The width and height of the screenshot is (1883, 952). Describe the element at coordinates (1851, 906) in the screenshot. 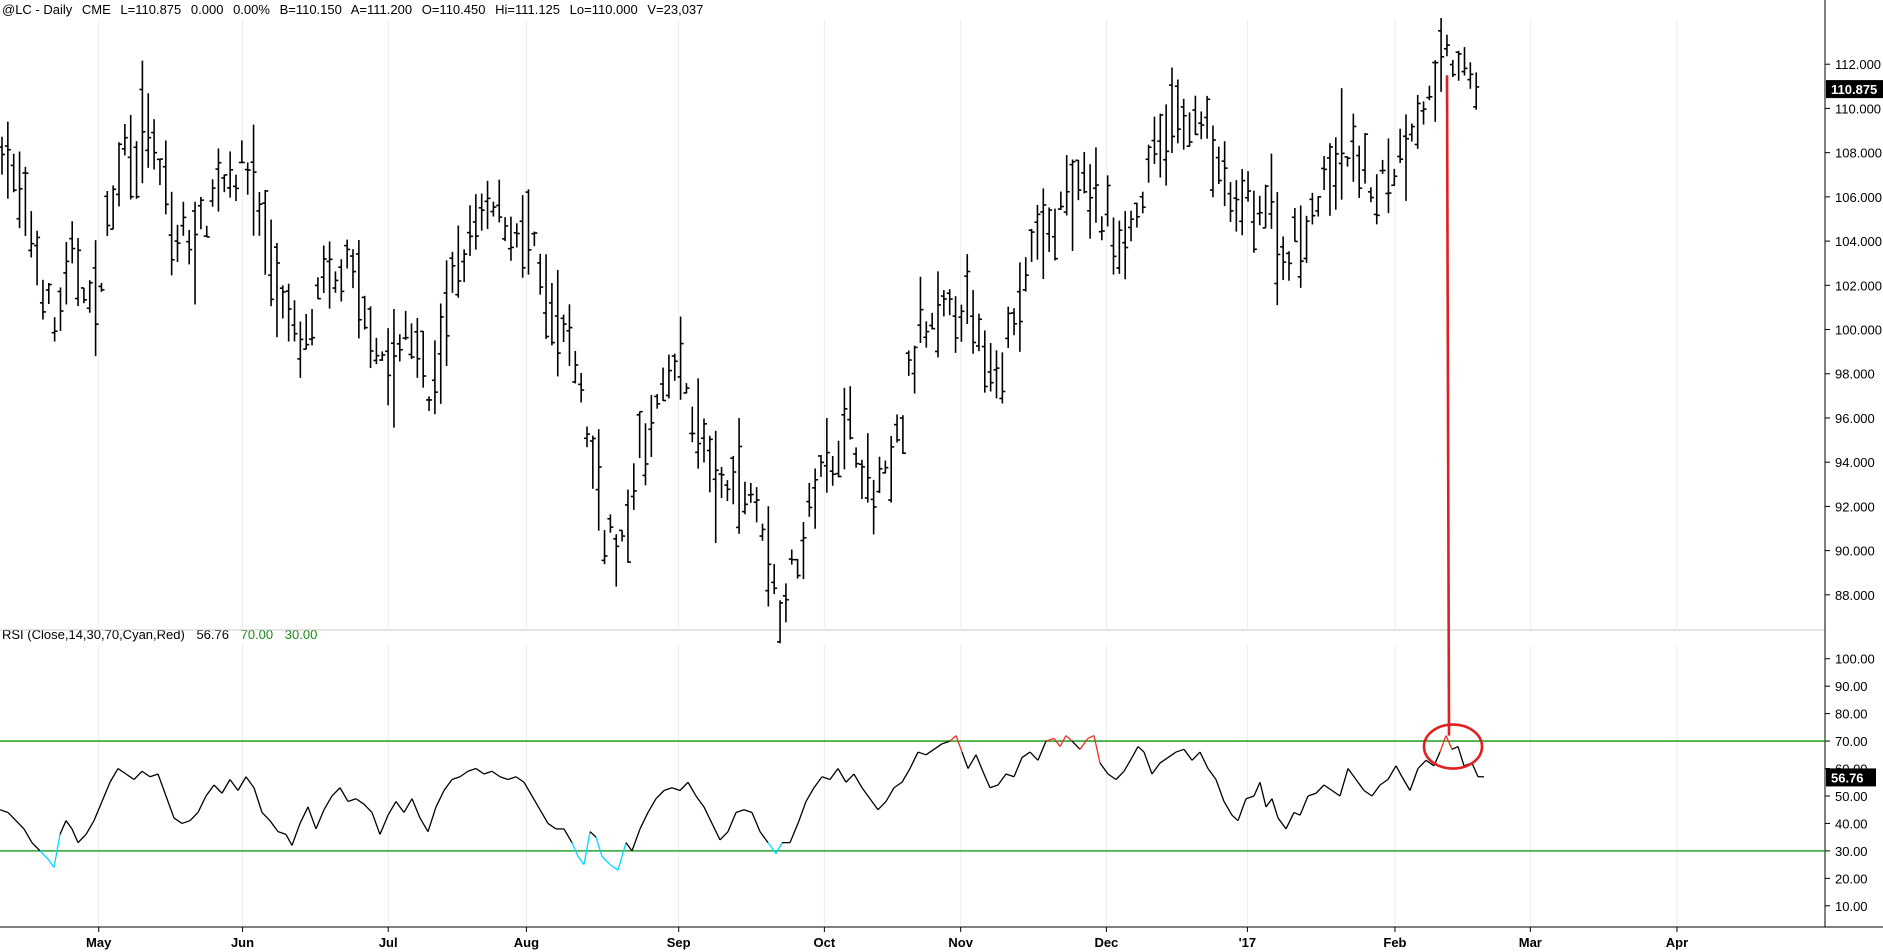

I see `rsi-tick-label: 10.00` at that location.